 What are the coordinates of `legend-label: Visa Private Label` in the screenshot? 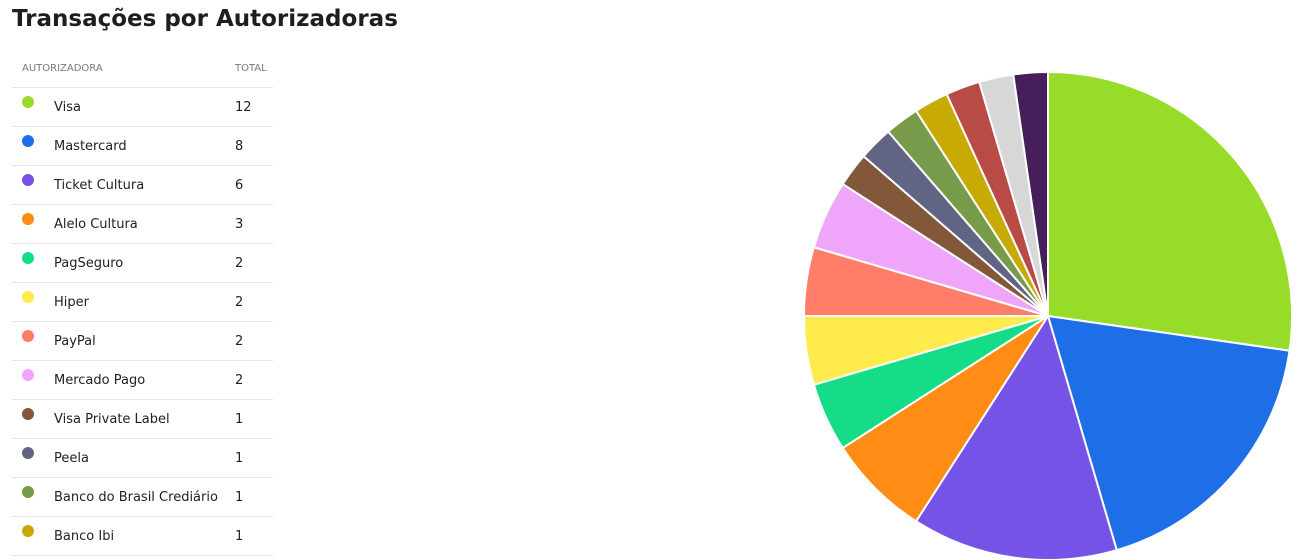 It's located at (141, 419).